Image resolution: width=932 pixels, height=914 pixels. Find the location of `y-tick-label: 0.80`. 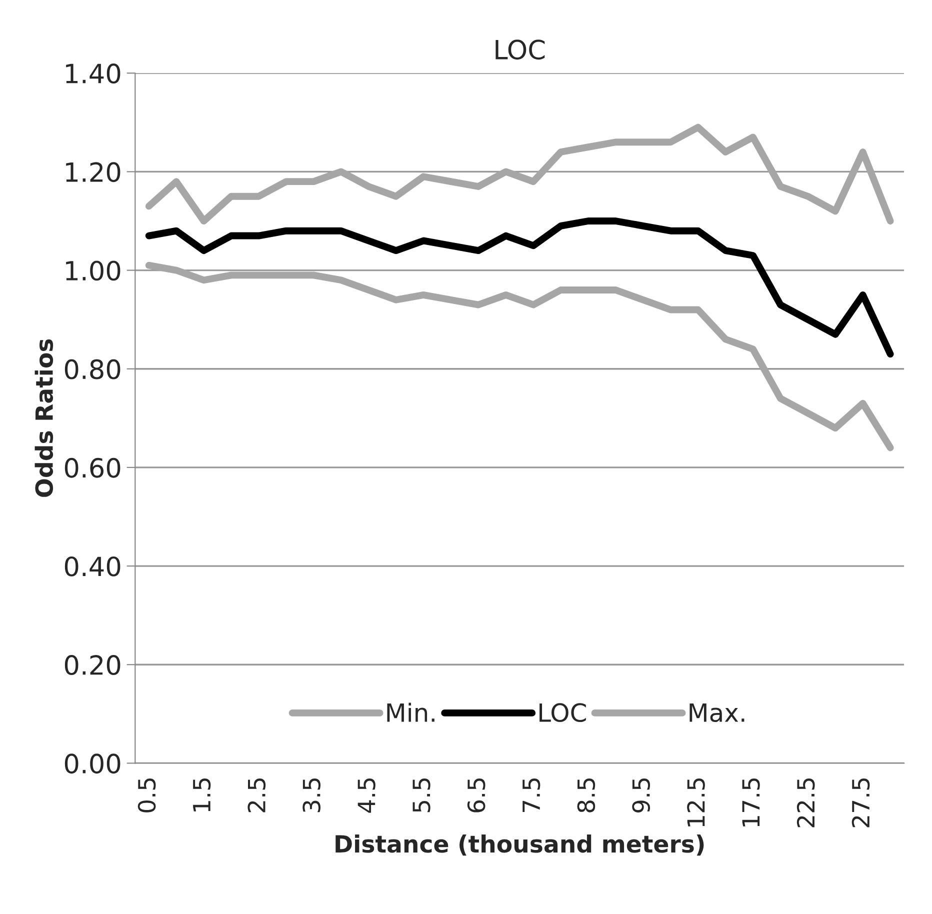

y-tick-label: 0.80 is located at coordinates (92, 369).